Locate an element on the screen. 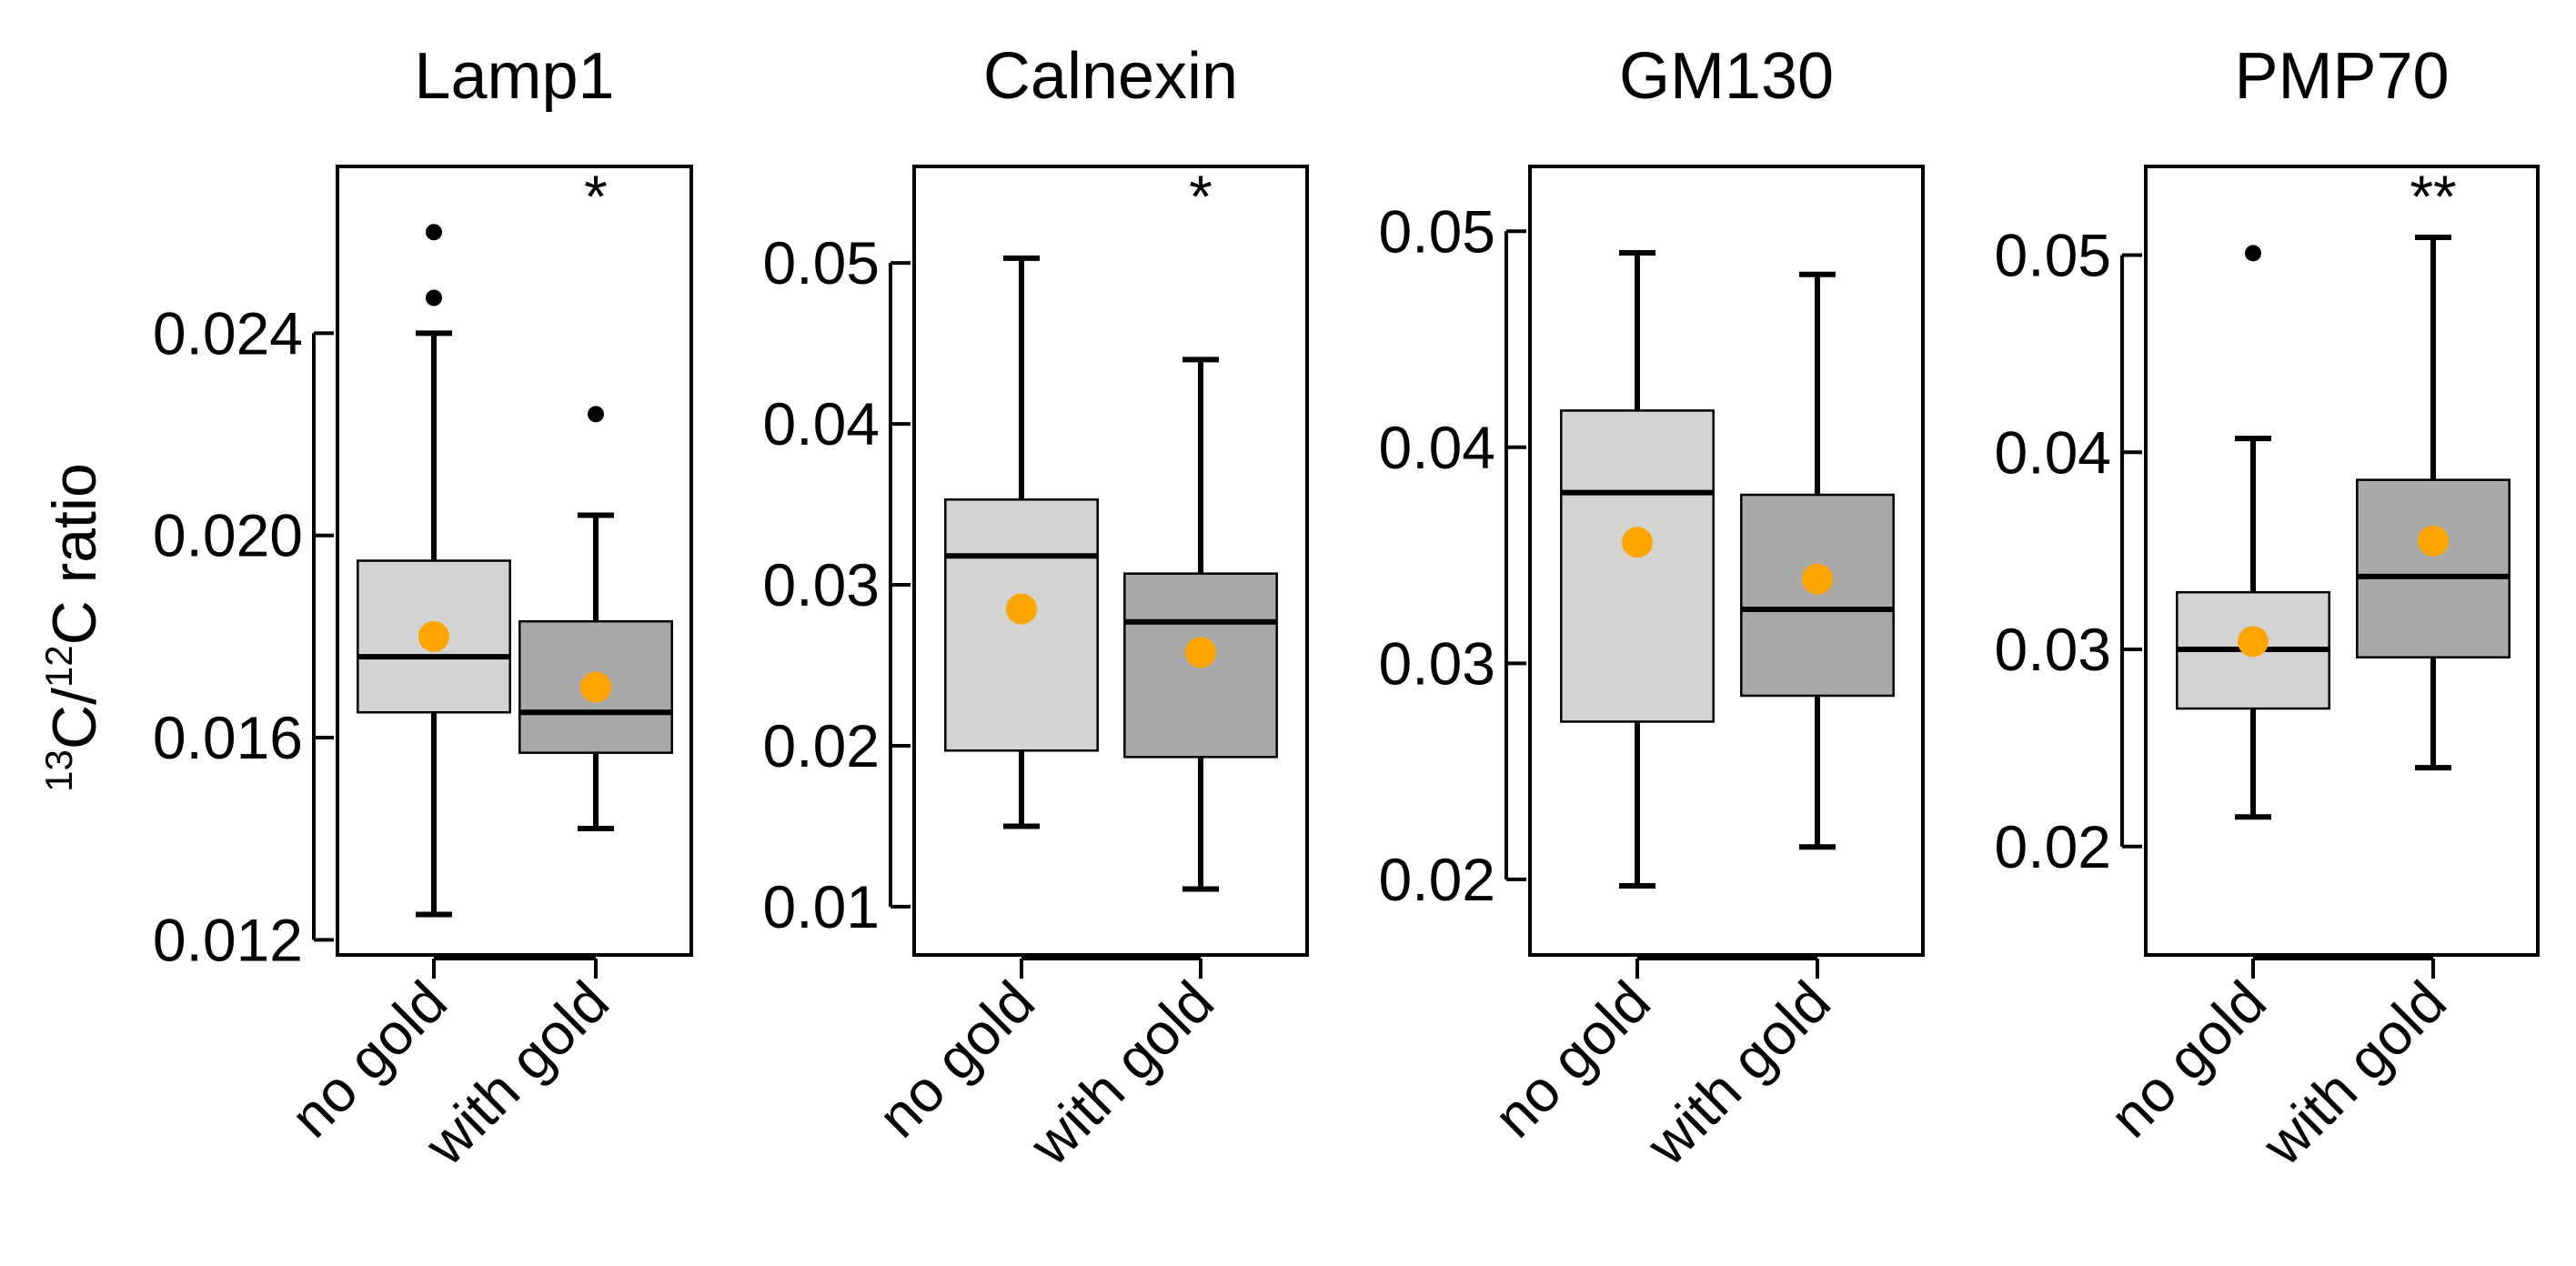 The height and width of the screenshot is (1266, 2576). y-label-sup-12: 12 is located at coordinates (58, 666).